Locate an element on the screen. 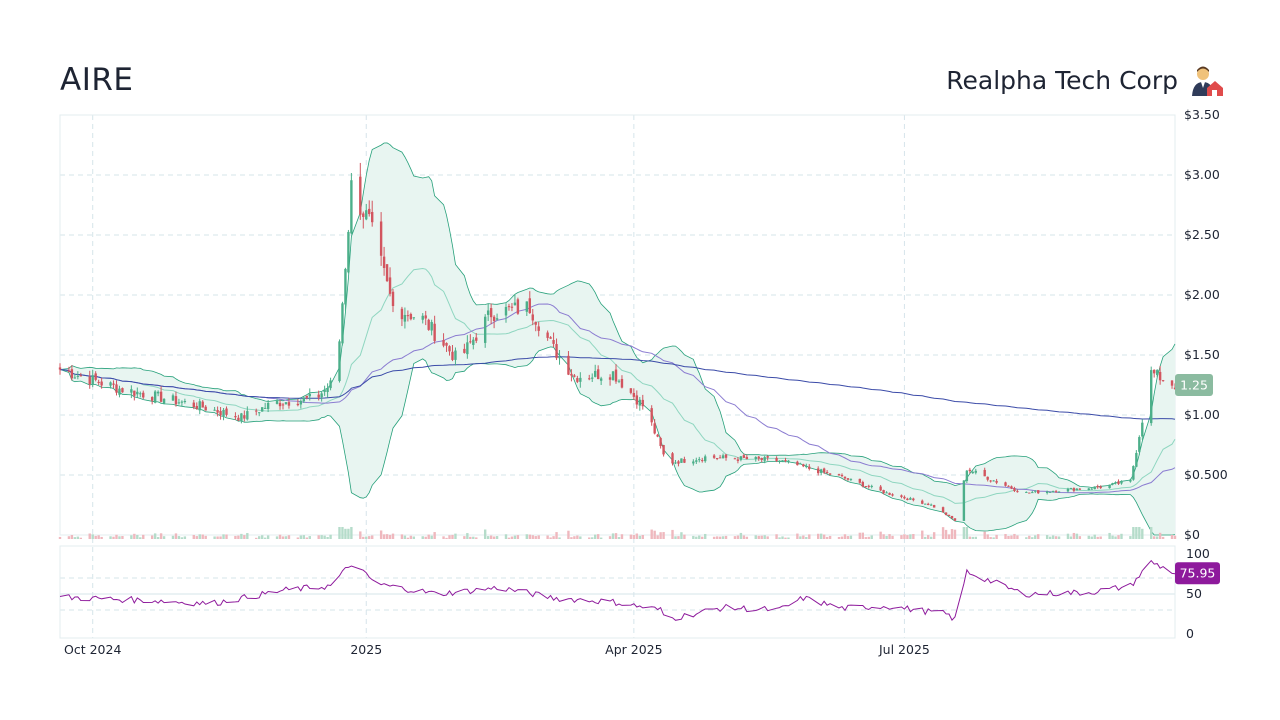  last-price-label: 1.25 is located at coordinates (1194, 385).